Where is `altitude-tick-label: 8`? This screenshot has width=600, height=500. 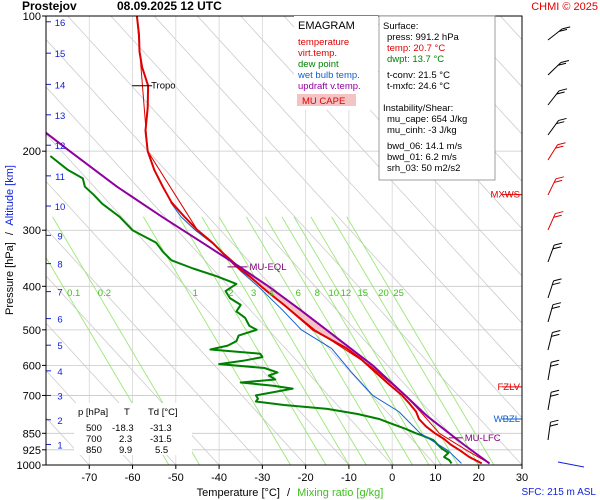 altitude-tick-label: 8 is located at coordinates (59, 265).